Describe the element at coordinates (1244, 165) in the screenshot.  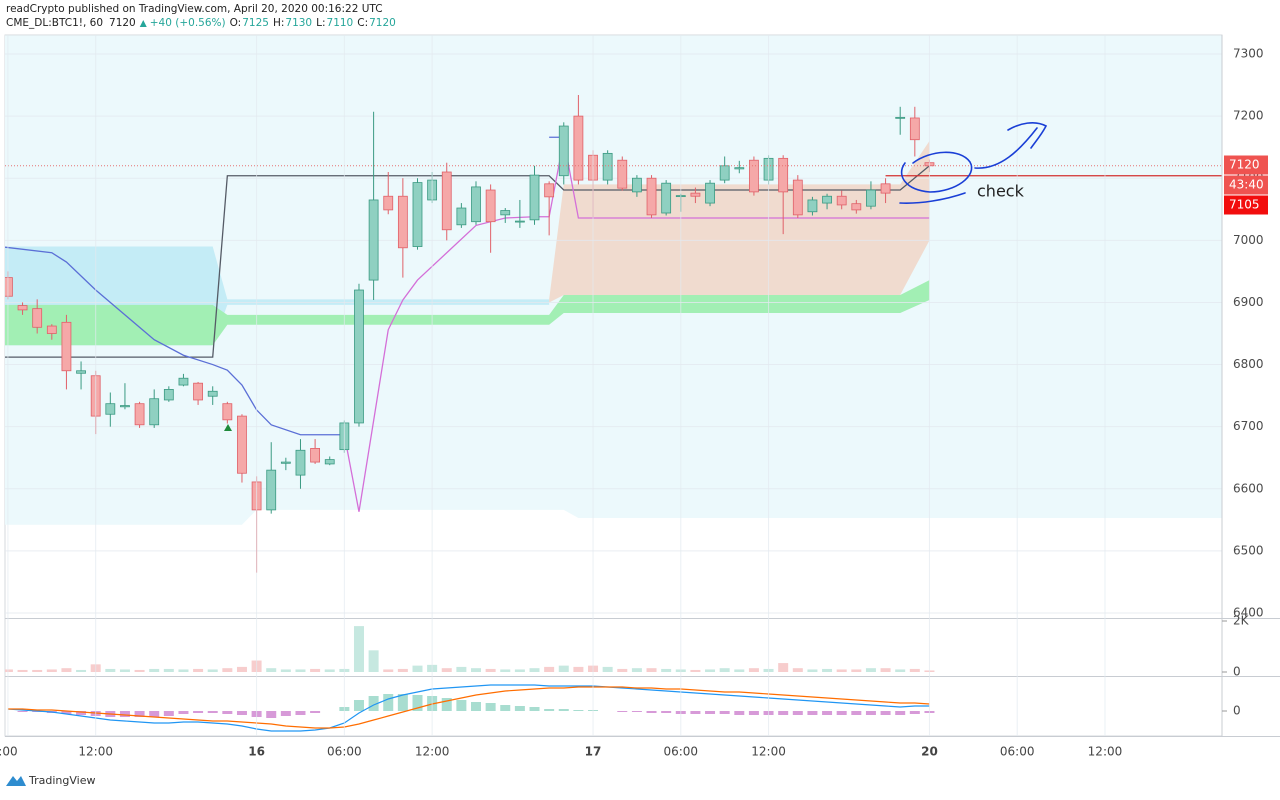
I see `price-tag-label: 7120` at that location.